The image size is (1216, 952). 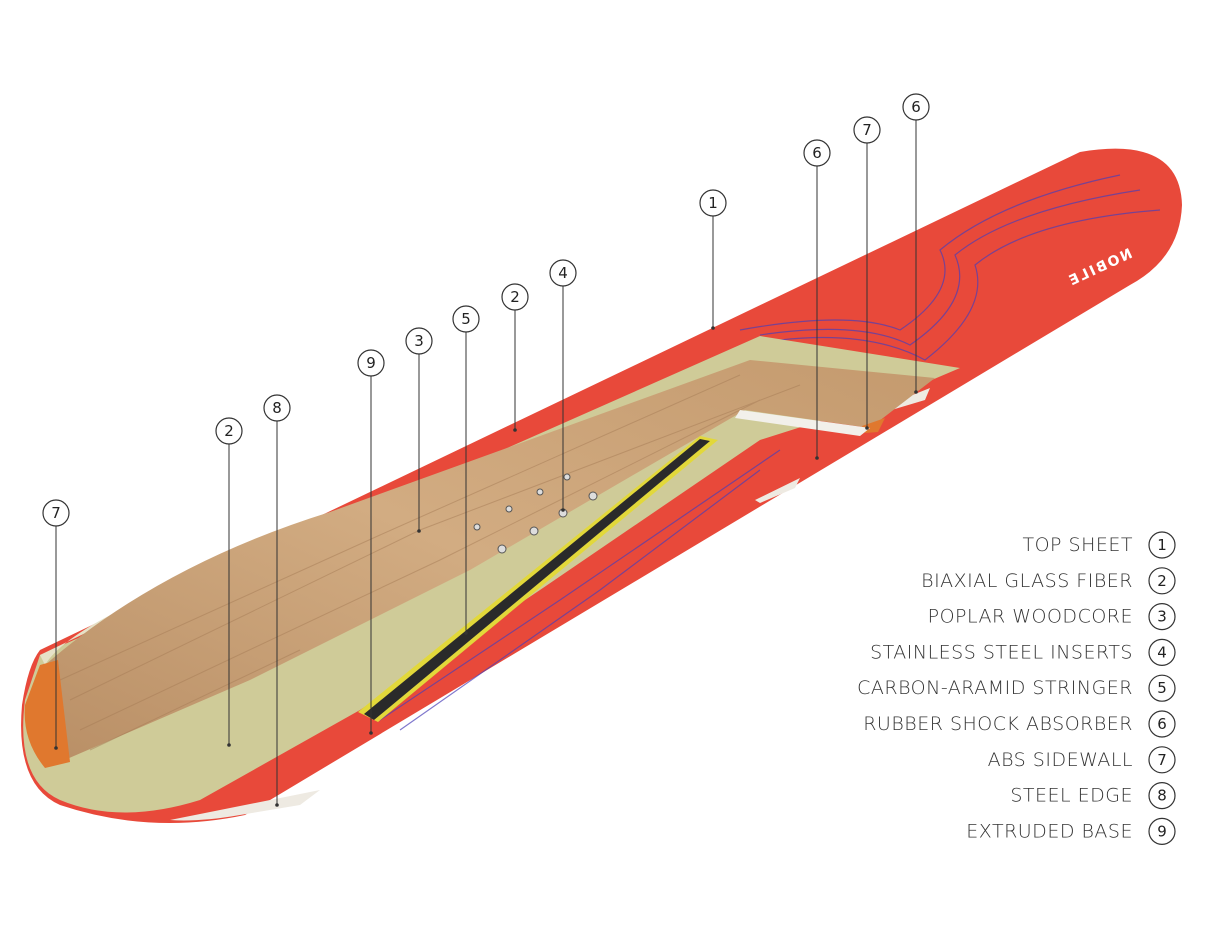 I want to click on legend-item: POPLAR WOODCORE 3, so click(x=1052, y=616).